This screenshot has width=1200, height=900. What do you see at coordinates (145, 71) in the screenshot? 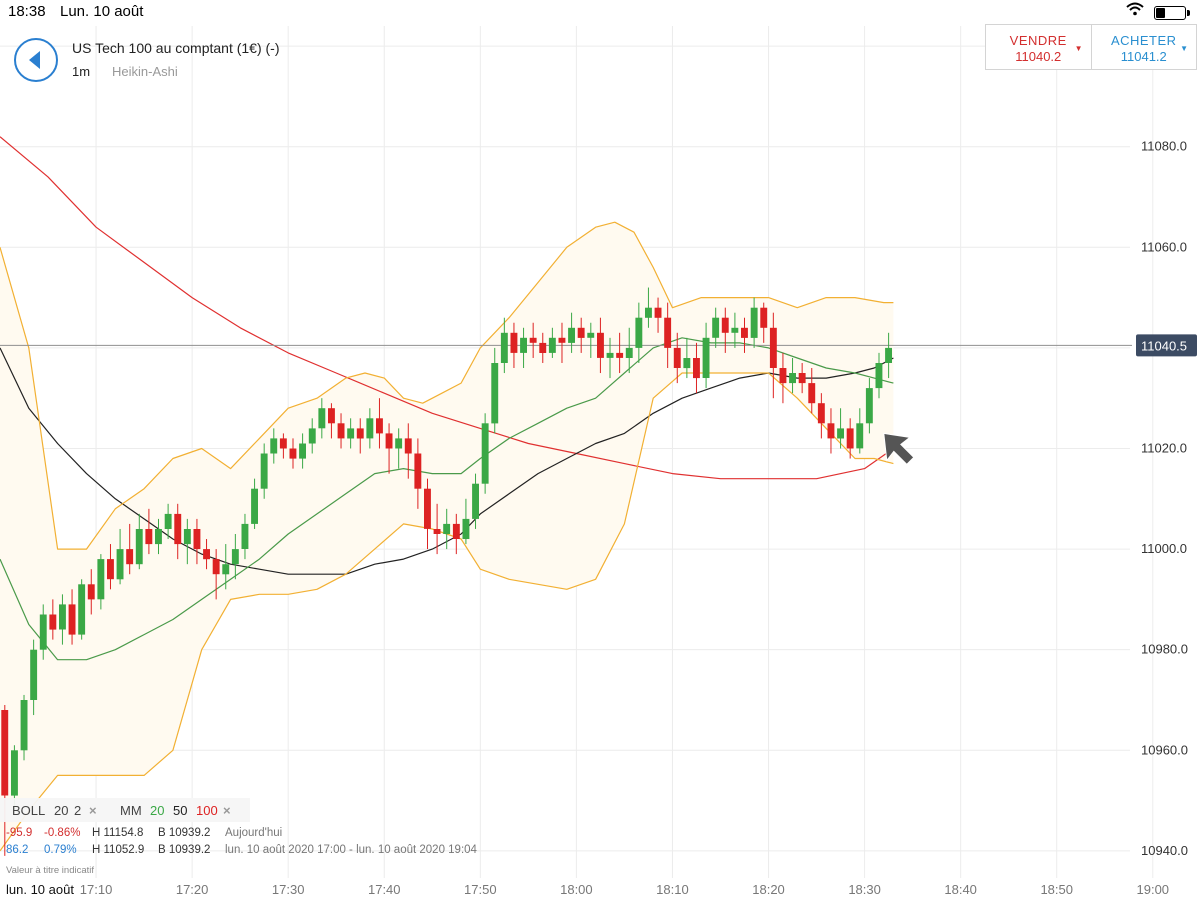
I see `chart-type-selector: Heikin-Ashi` at bounding box center [145, 71].